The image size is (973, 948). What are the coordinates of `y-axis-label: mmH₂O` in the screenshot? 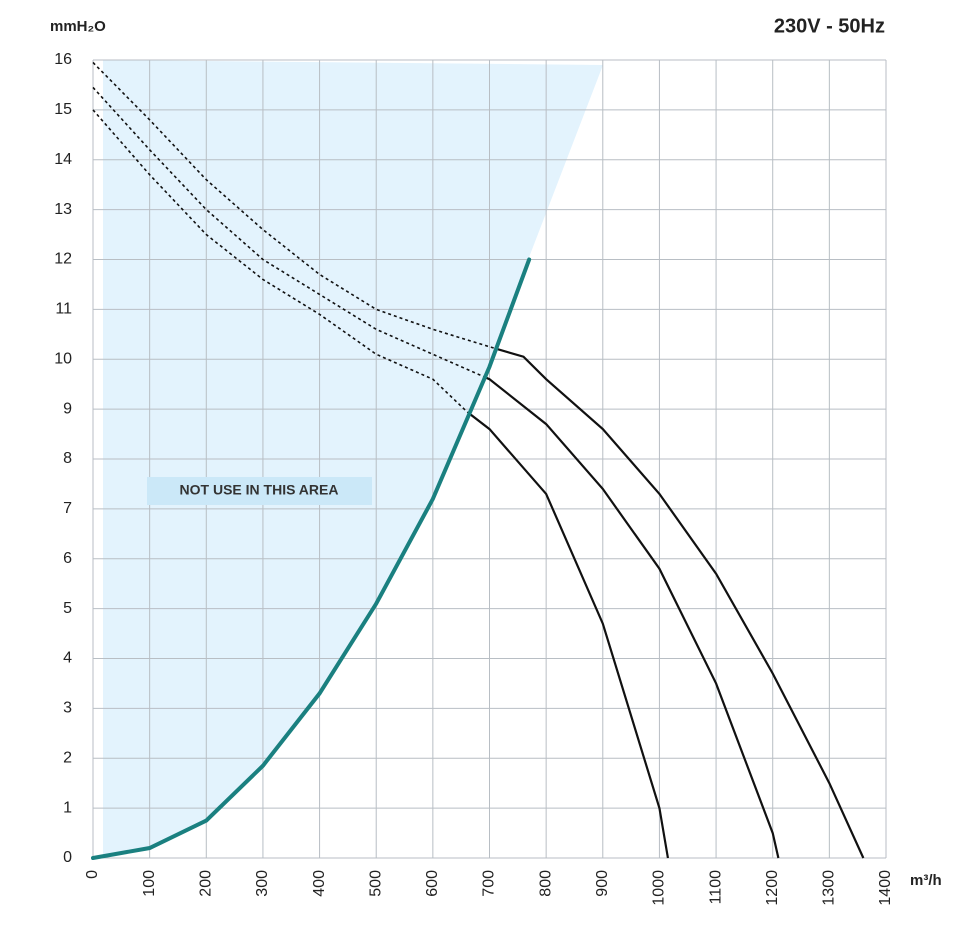 It's located at (78, 26).